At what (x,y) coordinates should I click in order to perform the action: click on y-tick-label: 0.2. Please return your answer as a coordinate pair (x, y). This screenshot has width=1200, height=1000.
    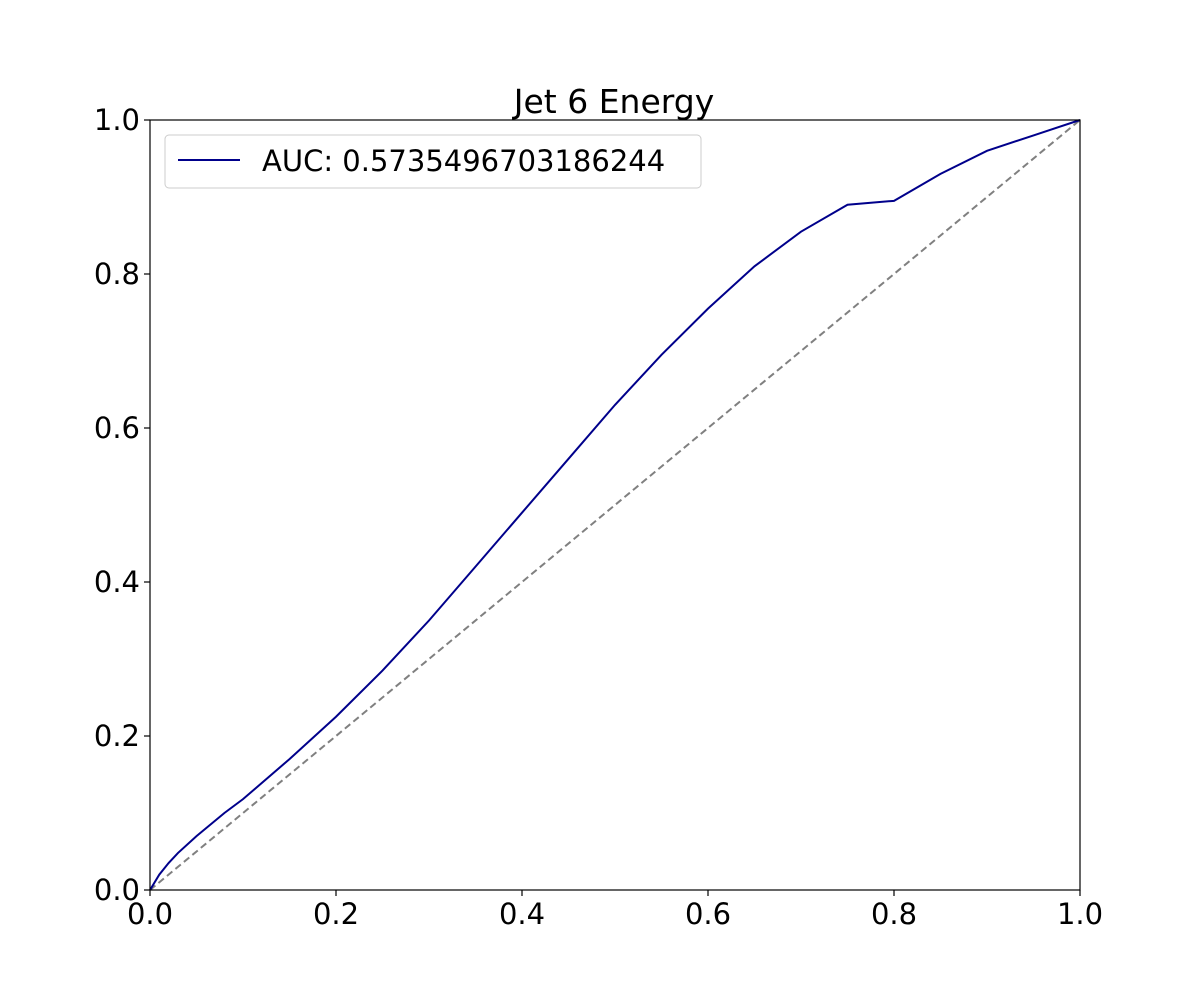
    Looking at the image, I should click on (117, 736).